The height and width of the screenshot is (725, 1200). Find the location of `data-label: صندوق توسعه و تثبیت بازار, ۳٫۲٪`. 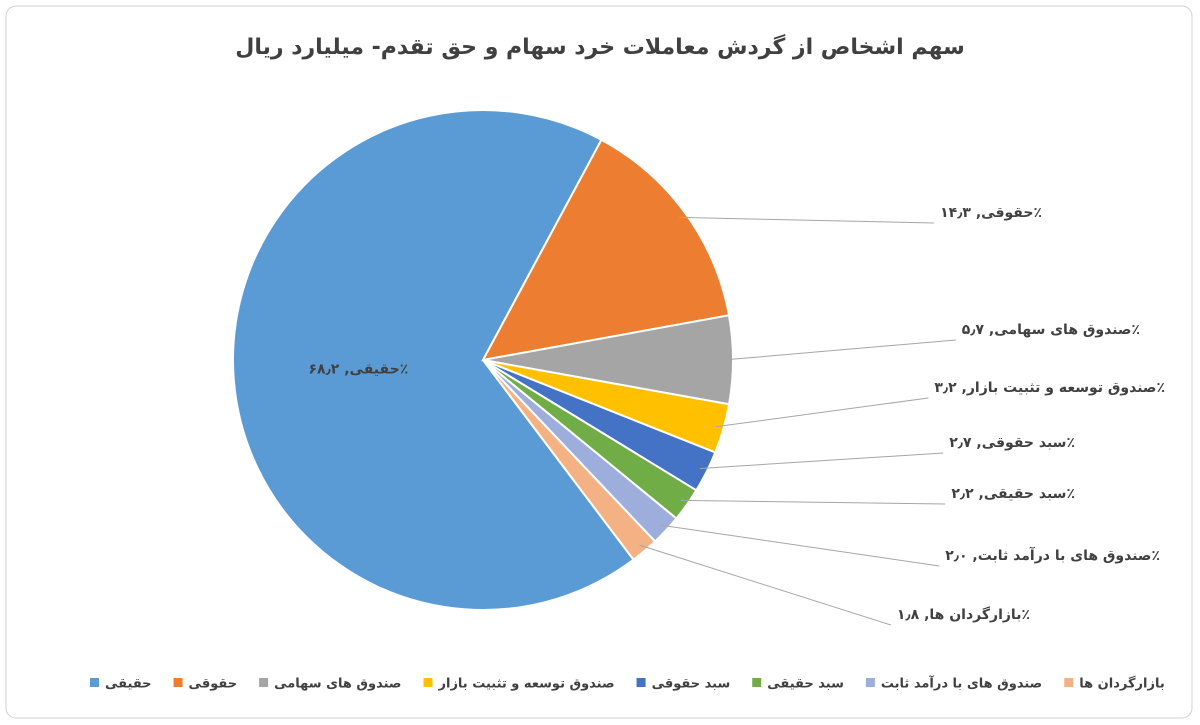

data-label: صندوق توسعه و تثبیت بازار, ۳٫۲٪ is located at coordinates (1049, 388).